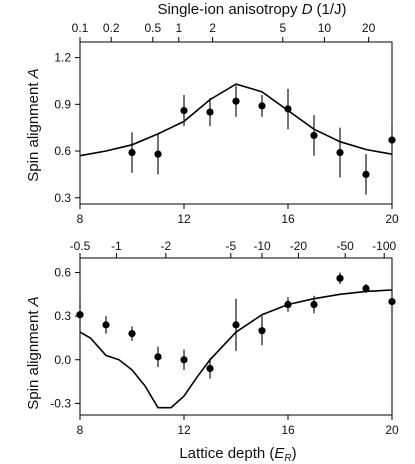  Describe the element at coordinates (33, 124) in the screenshot. I see `panel1-y-axis-title: Spin alignment A` at that location.